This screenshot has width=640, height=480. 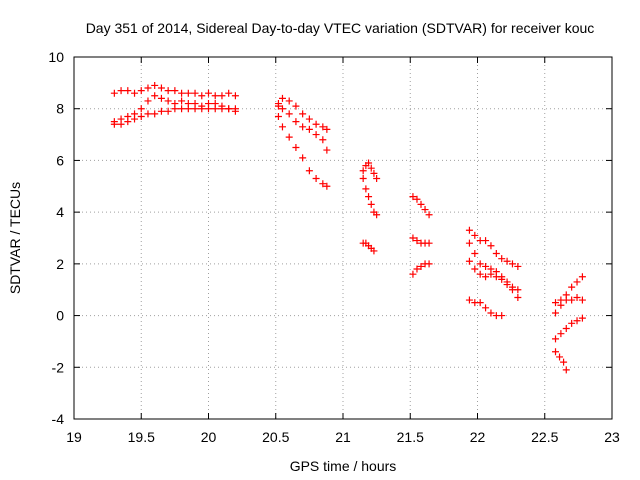 I want to click on y-tick-label: 6, so click(x=60, y=160).